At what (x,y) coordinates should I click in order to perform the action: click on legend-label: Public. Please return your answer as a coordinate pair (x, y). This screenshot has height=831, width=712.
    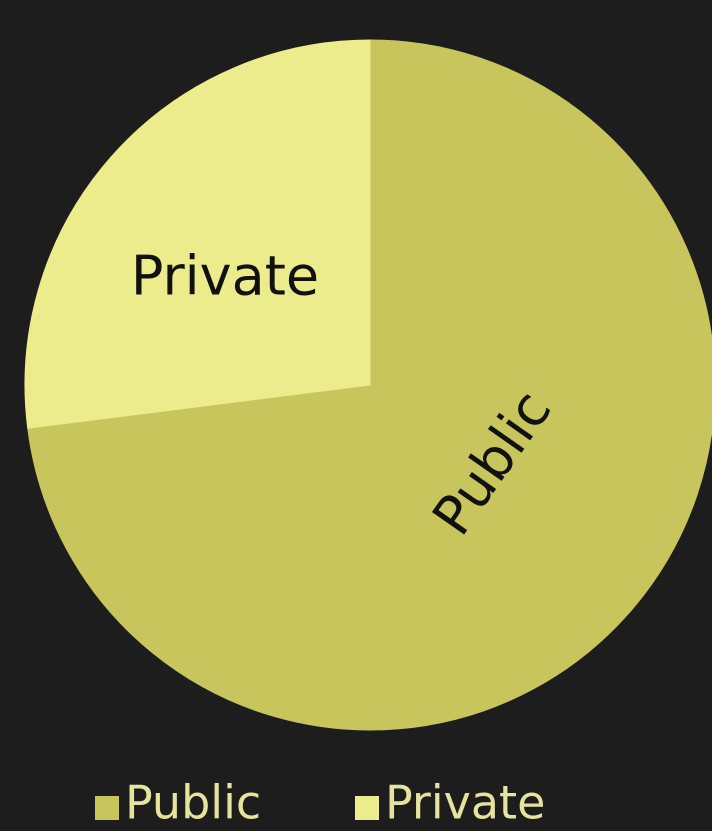
    Looking at the image, I should click on (193, 803).